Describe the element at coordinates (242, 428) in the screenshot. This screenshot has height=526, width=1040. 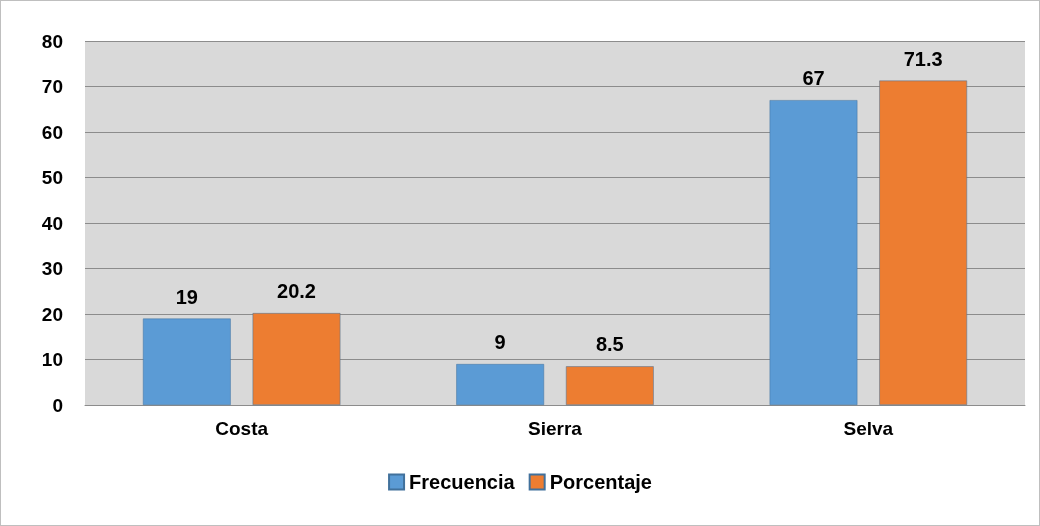
I see `x-tick-label: Costa` at that location.